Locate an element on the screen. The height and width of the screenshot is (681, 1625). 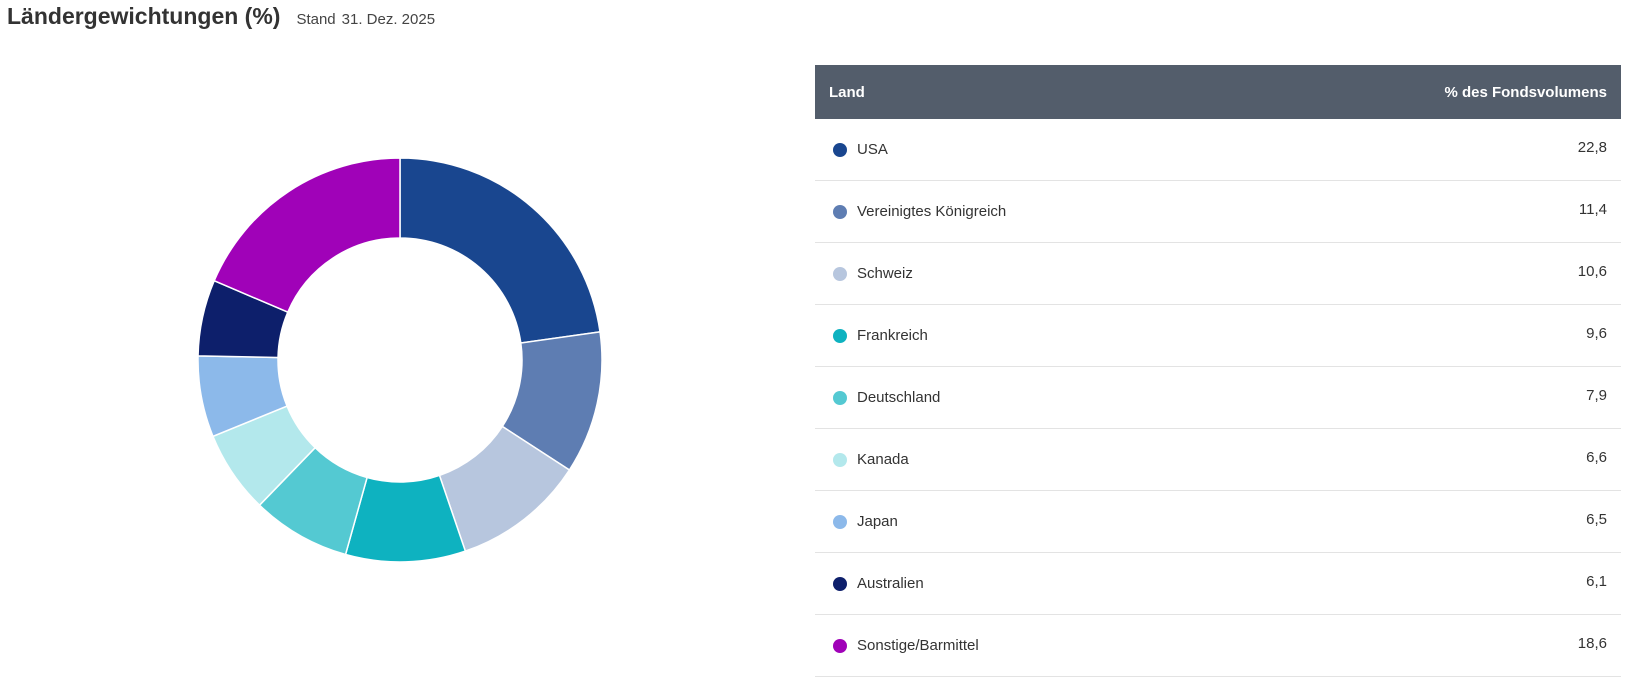
weight-value: 18,6 is located at coordinates (1592, 643).